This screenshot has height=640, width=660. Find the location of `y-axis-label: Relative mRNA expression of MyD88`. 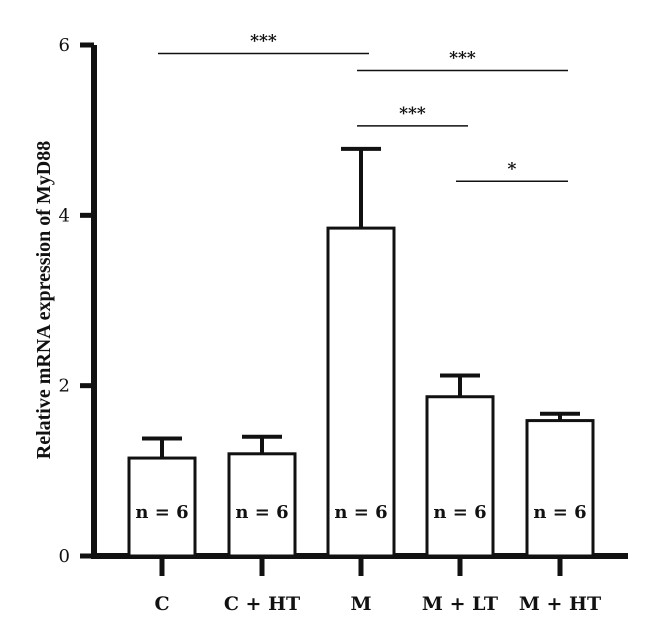

y-axis-label: Relative mRNA expression of MyD88 is located at coordinates (44, 300).